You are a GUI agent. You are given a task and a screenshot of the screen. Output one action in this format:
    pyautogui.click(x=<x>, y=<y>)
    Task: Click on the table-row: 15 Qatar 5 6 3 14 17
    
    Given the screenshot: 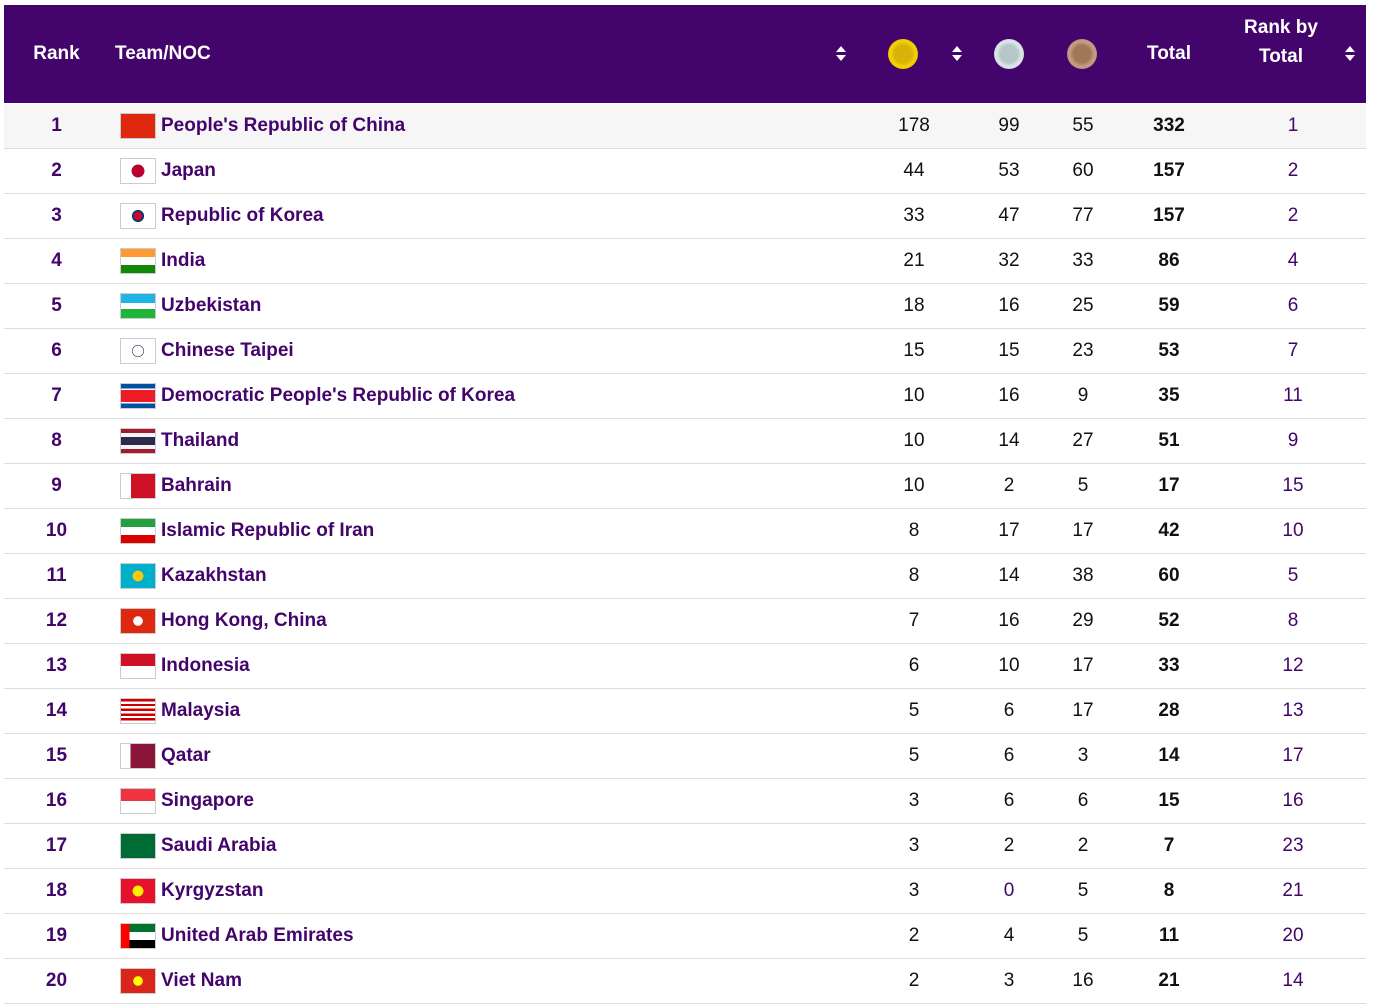 What is the action you would take?
    pyautogui.click(x=685, y=756)
    